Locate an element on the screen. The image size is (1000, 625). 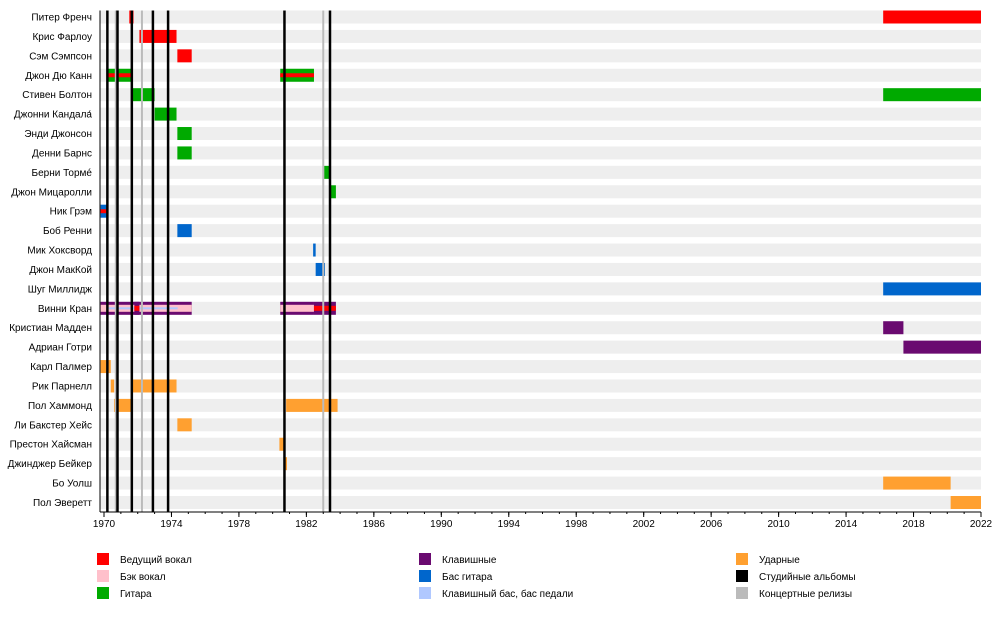
member-name: Винни Кран is located at coordinates (65, 309).